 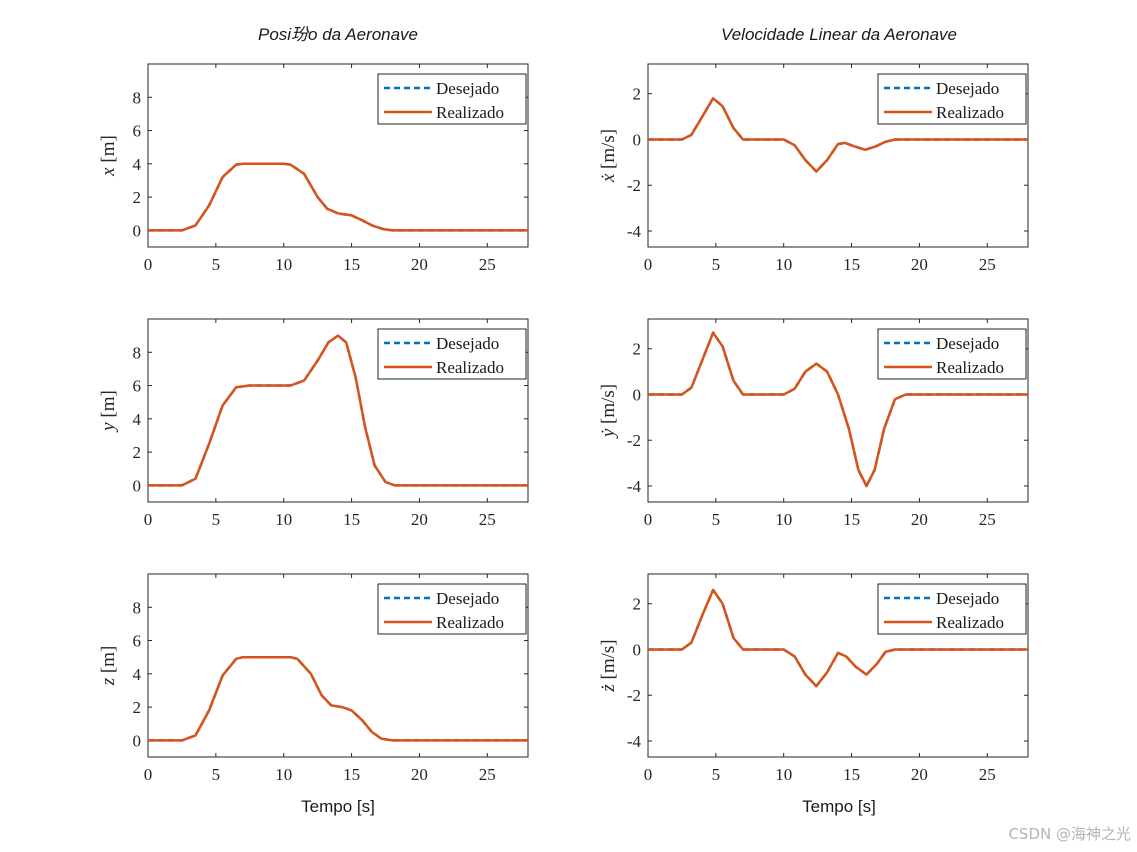 I want to click on y-axis-label: ẋ [m/s], so click(x=608, y=156).